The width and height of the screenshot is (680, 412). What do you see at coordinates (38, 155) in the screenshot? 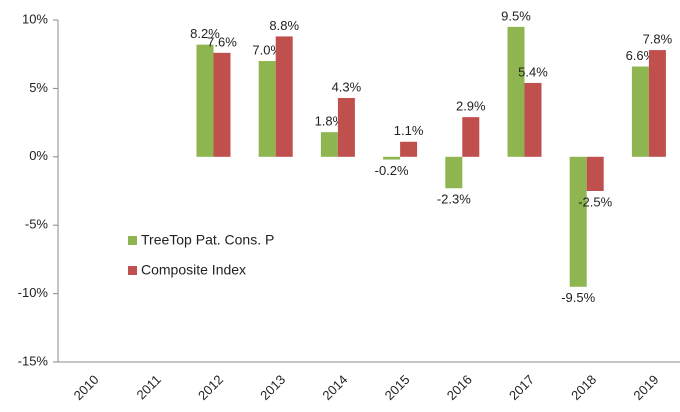
I see `y-tick-label: 0%` at bounding box center [38, 155].